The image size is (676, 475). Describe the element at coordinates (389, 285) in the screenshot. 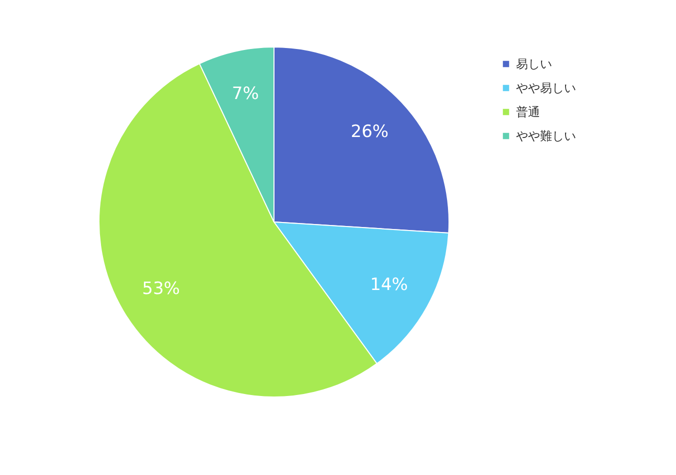

I see `data-label: 14%` at that location.